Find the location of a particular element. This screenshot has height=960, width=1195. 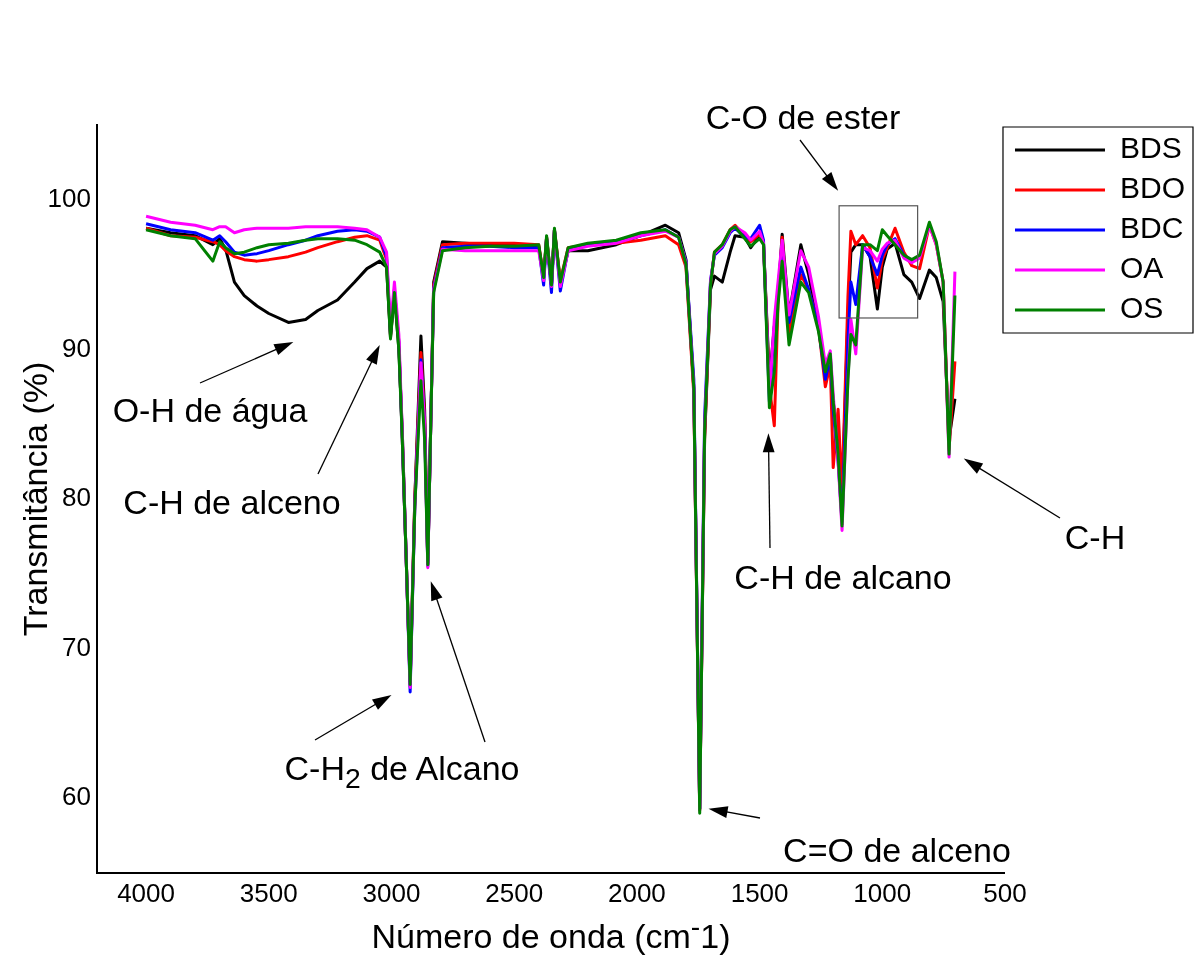

x-axis-title: Número de onda (cm$^{-}$1) is located at coordinates (551, 933).